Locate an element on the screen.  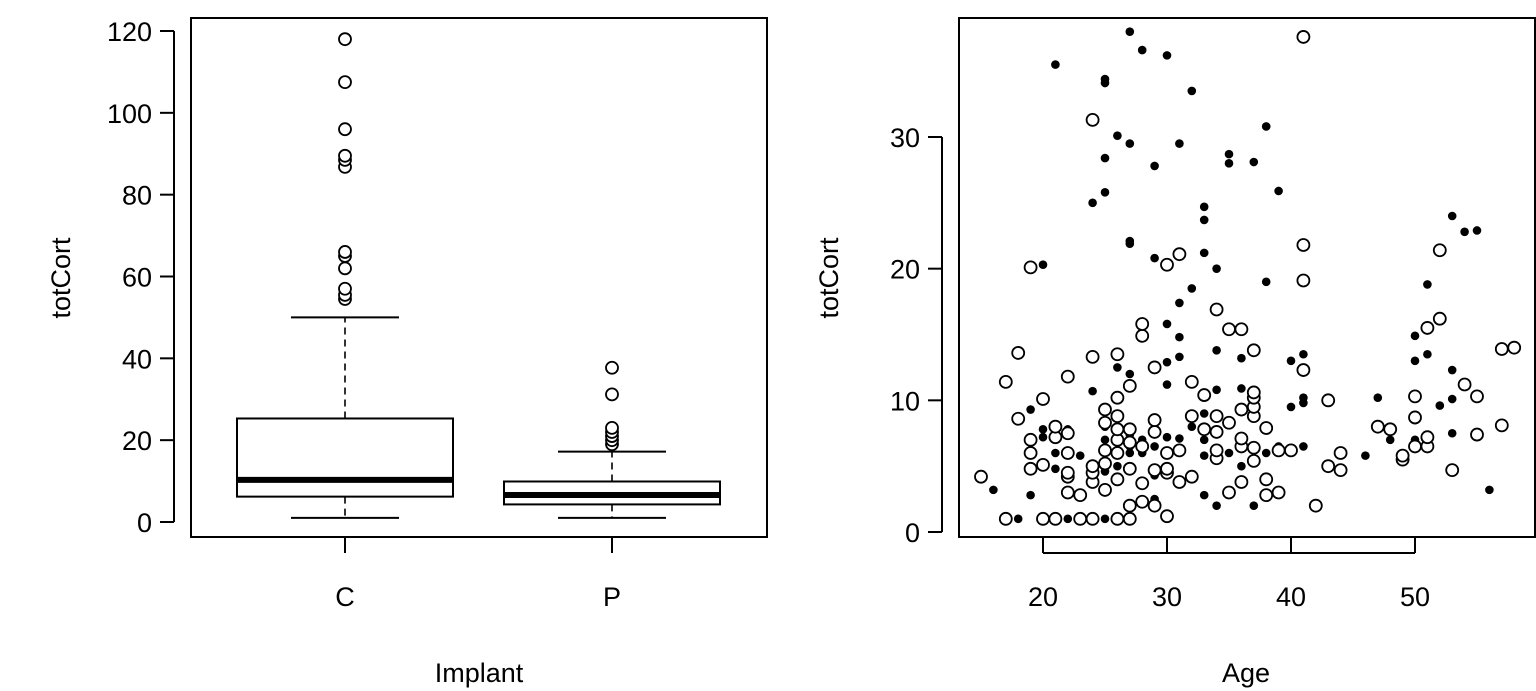
scatter-y-tick-label: 10 is located at coordinates (905, 401).